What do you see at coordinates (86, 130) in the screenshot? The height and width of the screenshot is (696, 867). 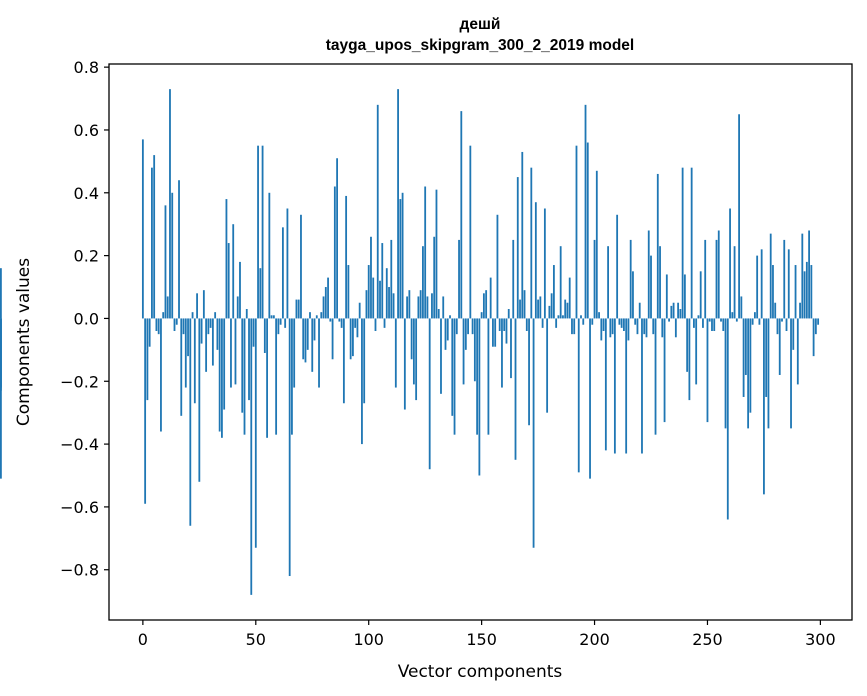 I see `y-tick-label: 0.6` at bounding box center [86, 130].